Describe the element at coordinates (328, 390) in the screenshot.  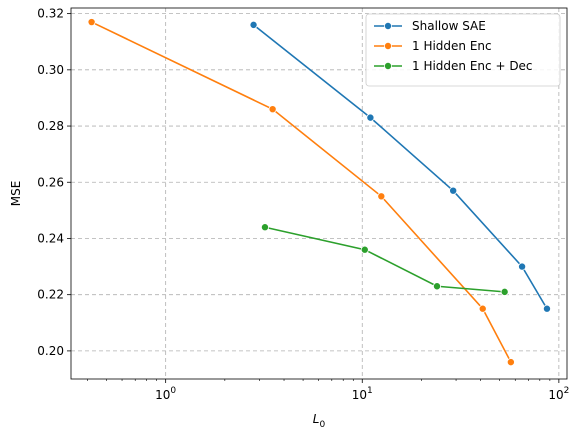
I see `x-axis: 10⁰ 10¹ 10²` at that location.